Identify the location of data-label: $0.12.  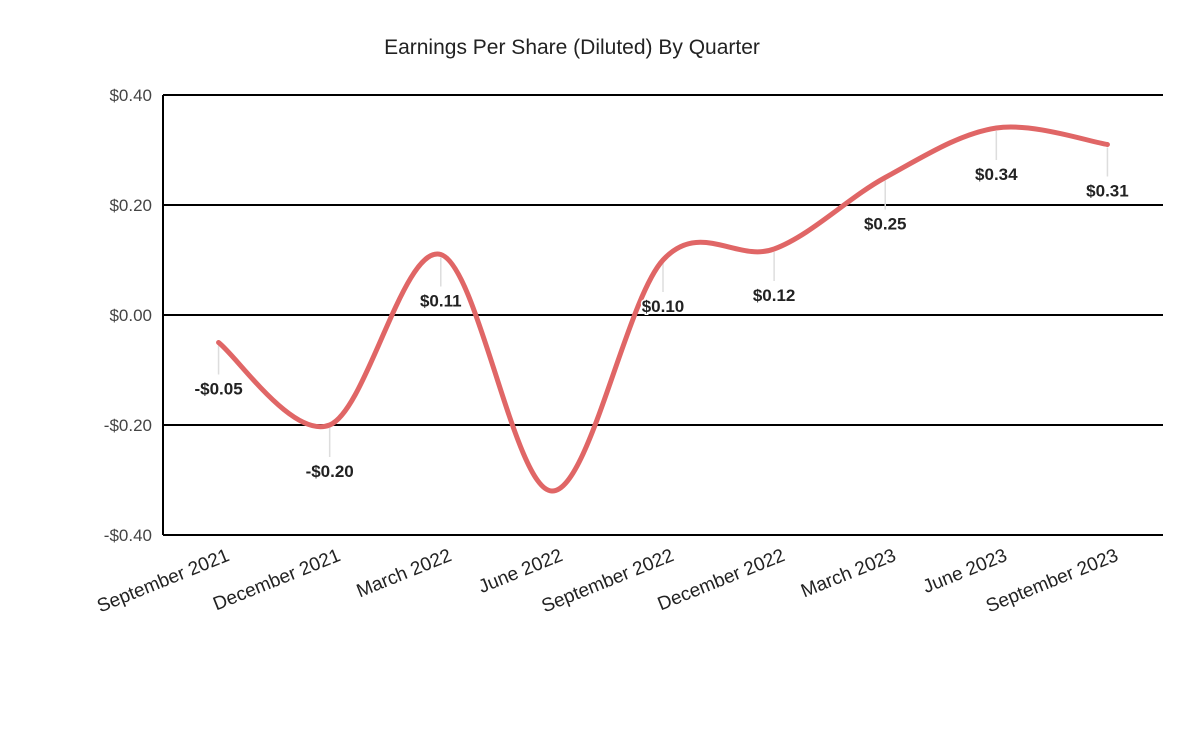
(774, 295).